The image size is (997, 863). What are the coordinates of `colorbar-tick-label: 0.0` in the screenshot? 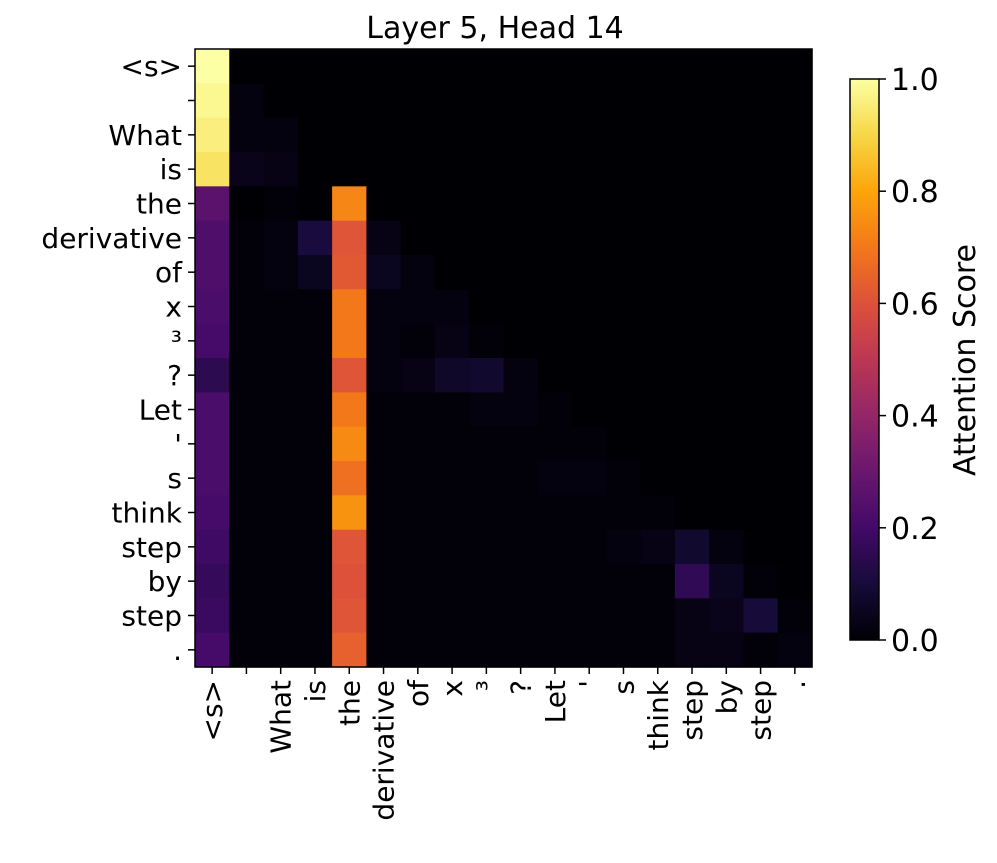 It's located at (915, 641).